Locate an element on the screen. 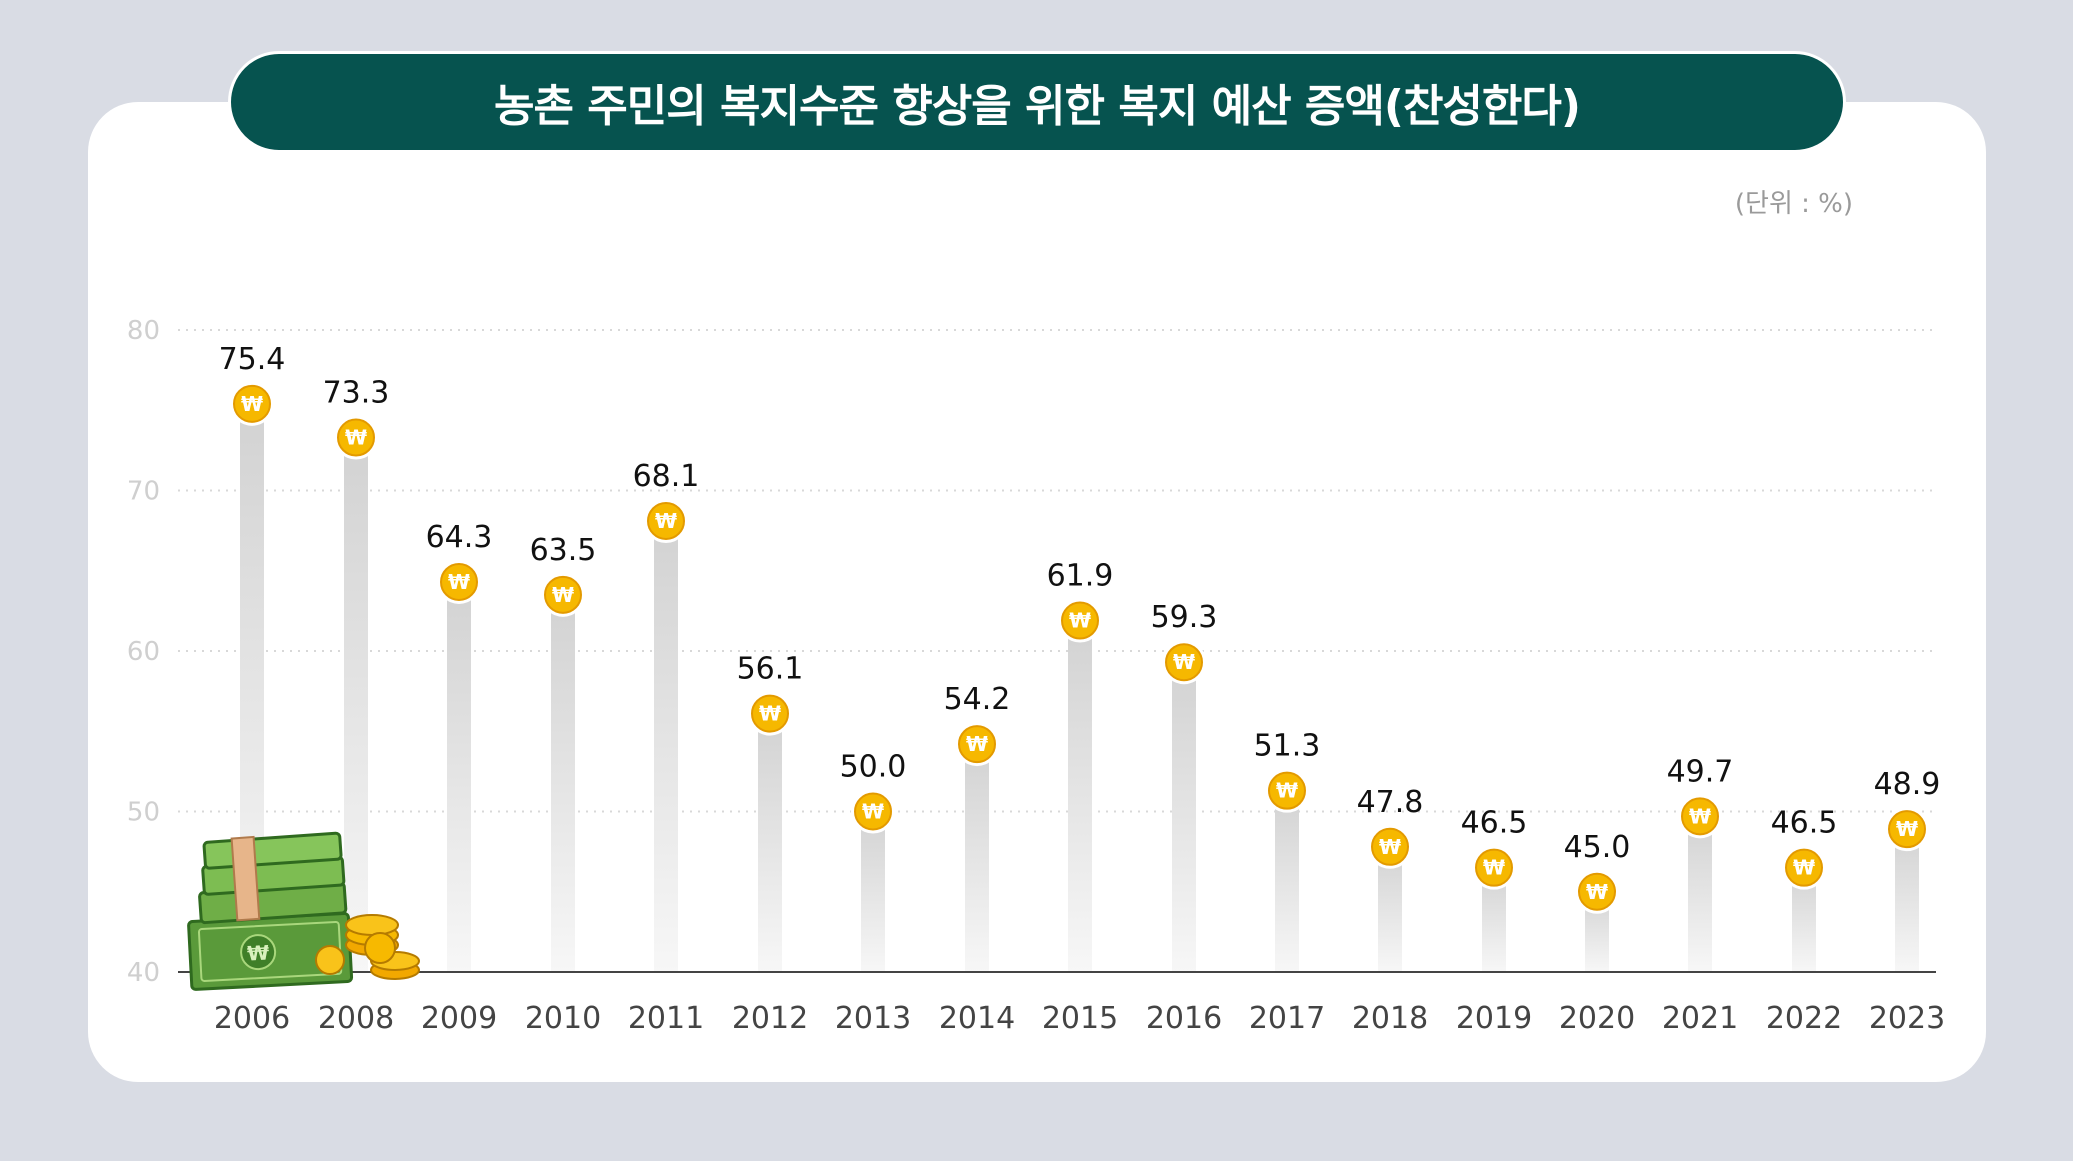 Image resolution: width=2073 pixels, height=1161 pixels. x-tick-label: 2023 is located at coordinates (1907, 1018).